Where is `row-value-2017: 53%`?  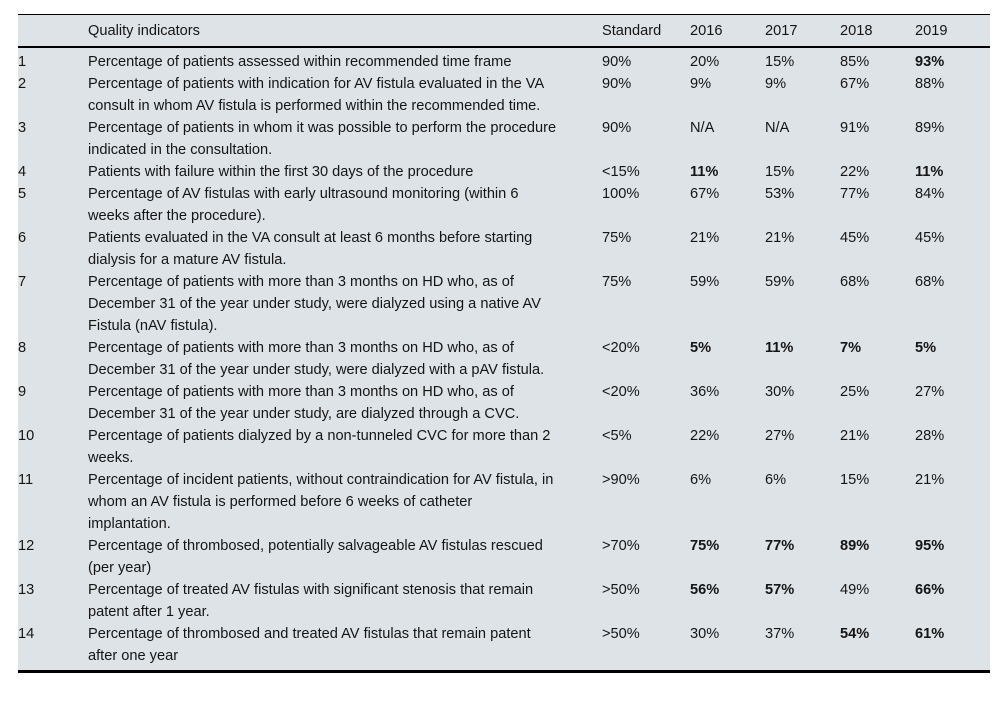
row-value-2017: 53% is located at coordinates (780, 194).